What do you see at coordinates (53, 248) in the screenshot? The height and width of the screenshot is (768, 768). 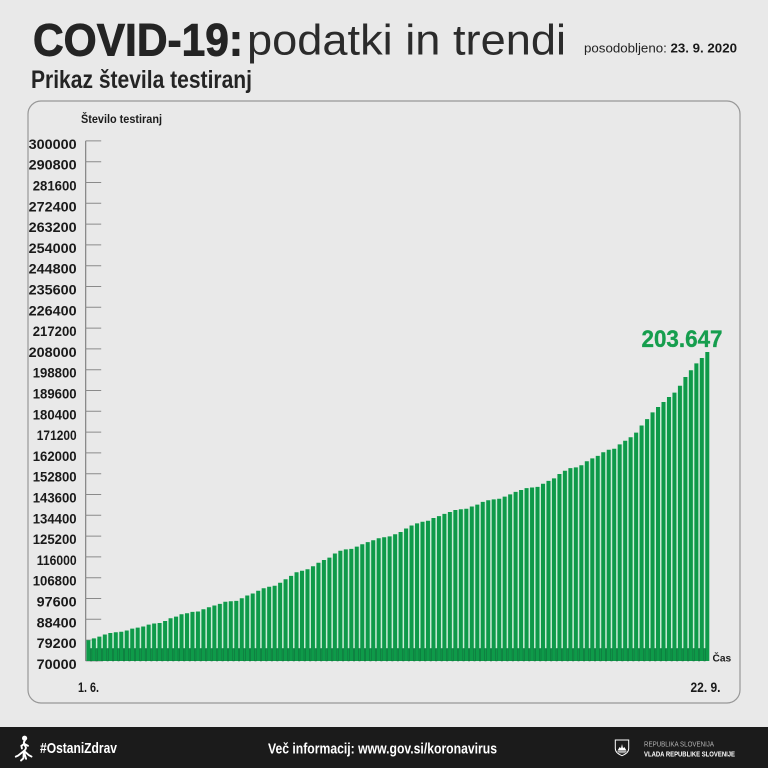 I see `svg-text: 254000` at bounding box center [53, 248].